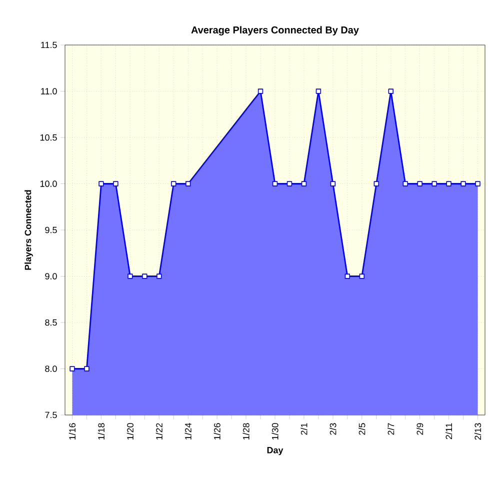  Describe the element at coordinates (304, 429) in the screenshot. I see `x-tick-label: 2/1` at that location.